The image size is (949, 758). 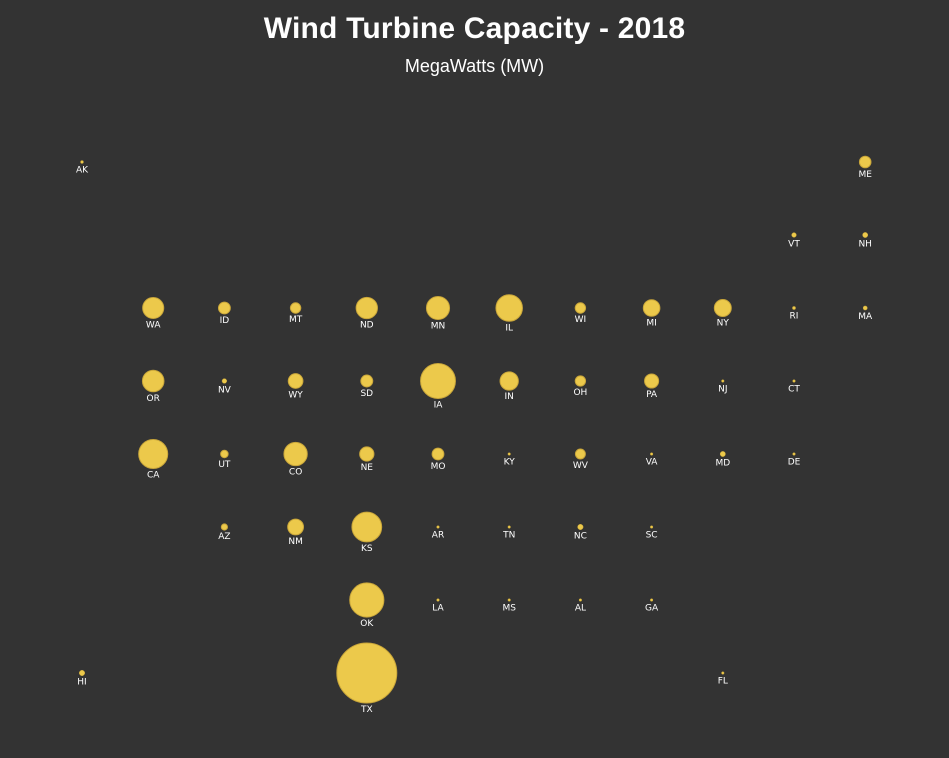 I want to click on bubble-co, so click(x=295, y=454).